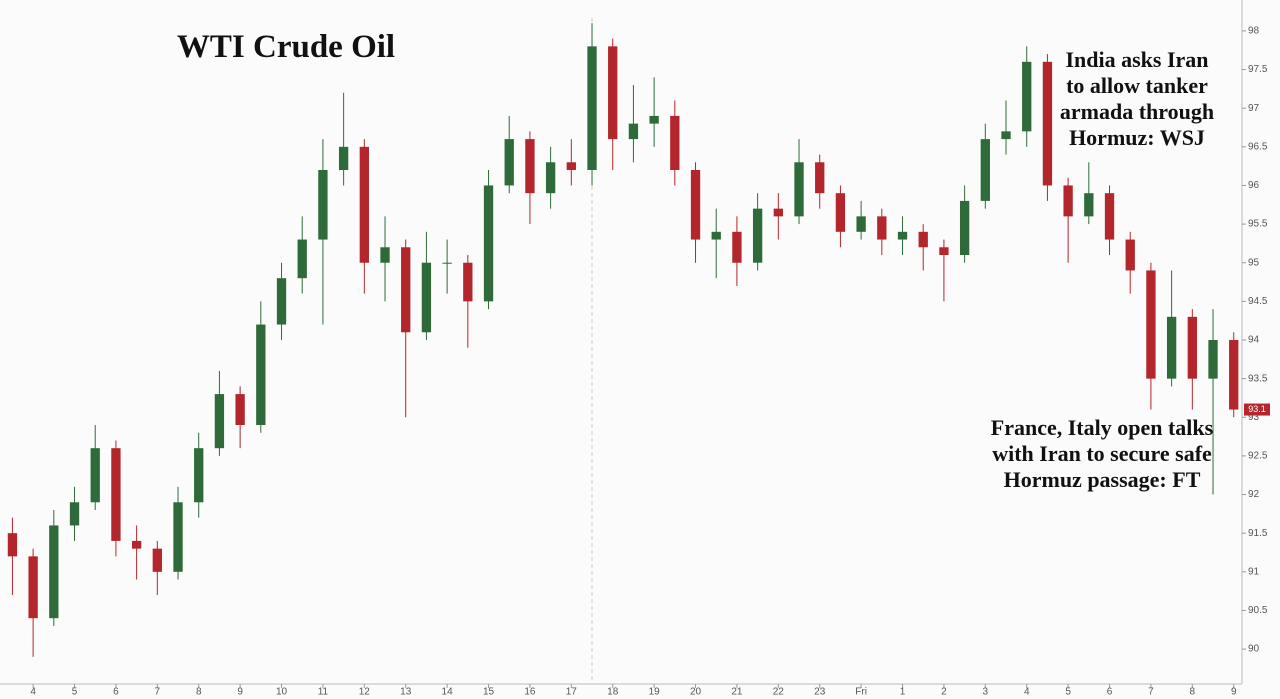 The height and width of the screenshot is (699, 1280). Describe the element at coordinates (1254, 649) in the screenshot. I see `y-tick-label: 90` at that location.